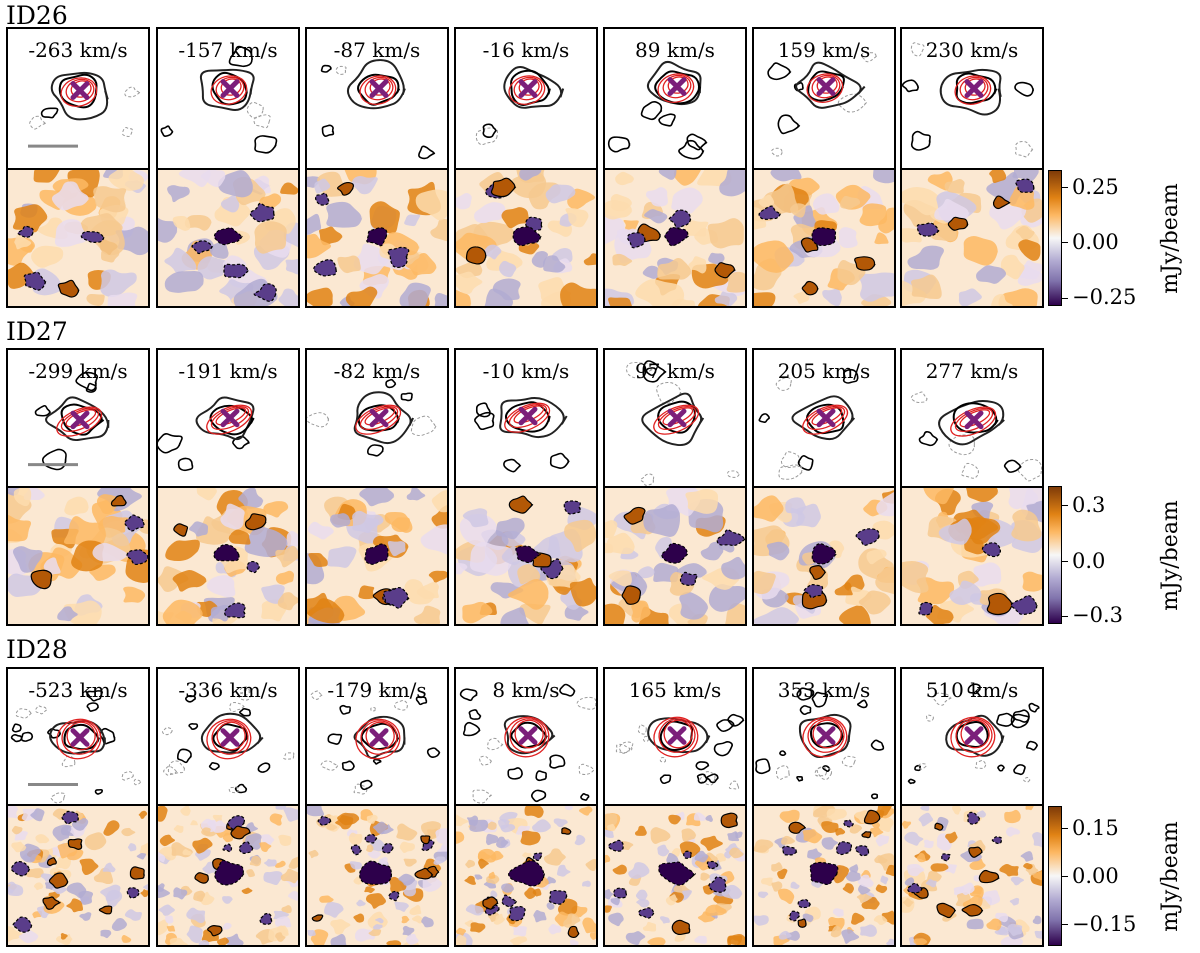 The width and height of the screenshot is (1200, 953). I want to click on colorbar-tick-label: −0.25, so click(1104, 297).